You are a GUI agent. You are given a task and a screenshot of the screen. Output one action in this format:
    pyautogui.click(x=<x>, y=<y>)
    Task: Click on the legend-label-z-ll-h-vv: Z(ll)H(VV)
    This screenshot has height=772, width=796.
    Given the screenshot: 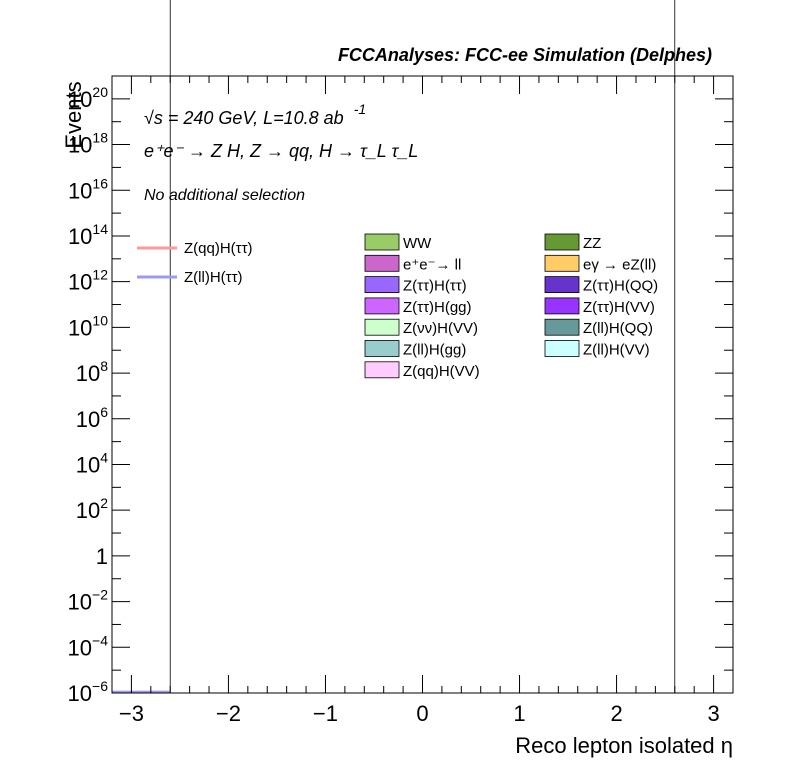 What is the action you would take?
    pyautogui.click(x=616, y=350)
    